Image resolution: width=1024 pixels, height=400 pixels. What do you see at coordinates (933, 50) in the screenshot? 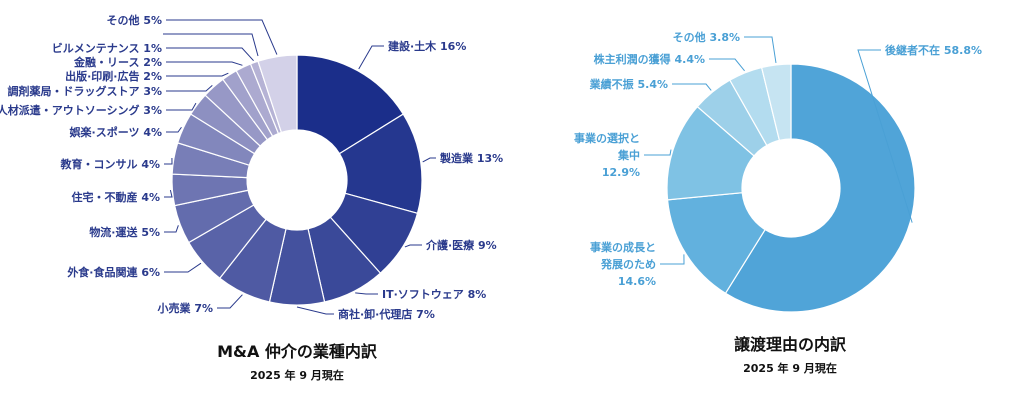
I see `slice-label: 後継者不在 58.8%` at bounding box center [933, 50].